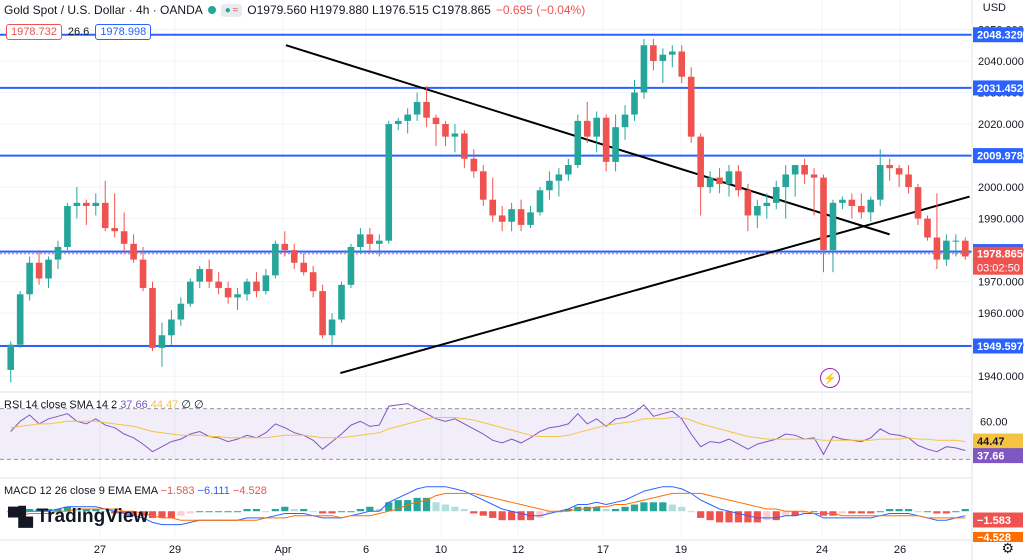 Image resolution: width=1024 pixels, height=560 pixels. What do you see at coordinates (994, 8) in the screenshot?
I see `currency-label: USD` at bounding box center [994, 8].